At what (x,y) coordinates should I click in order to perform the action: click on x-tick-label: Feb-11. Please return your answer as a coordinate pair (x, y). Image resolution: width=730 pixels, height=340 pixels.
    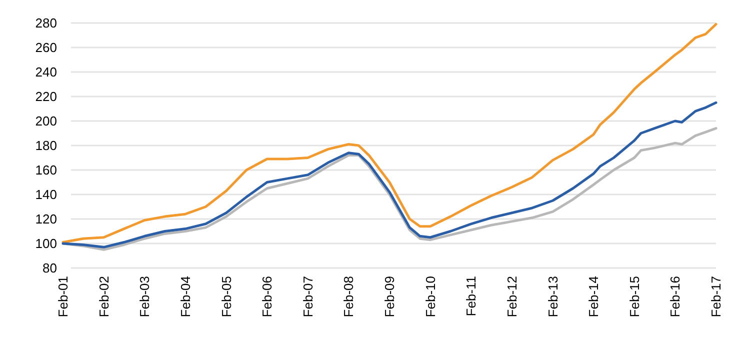
    Looking at the image, I should click on (471, 296).